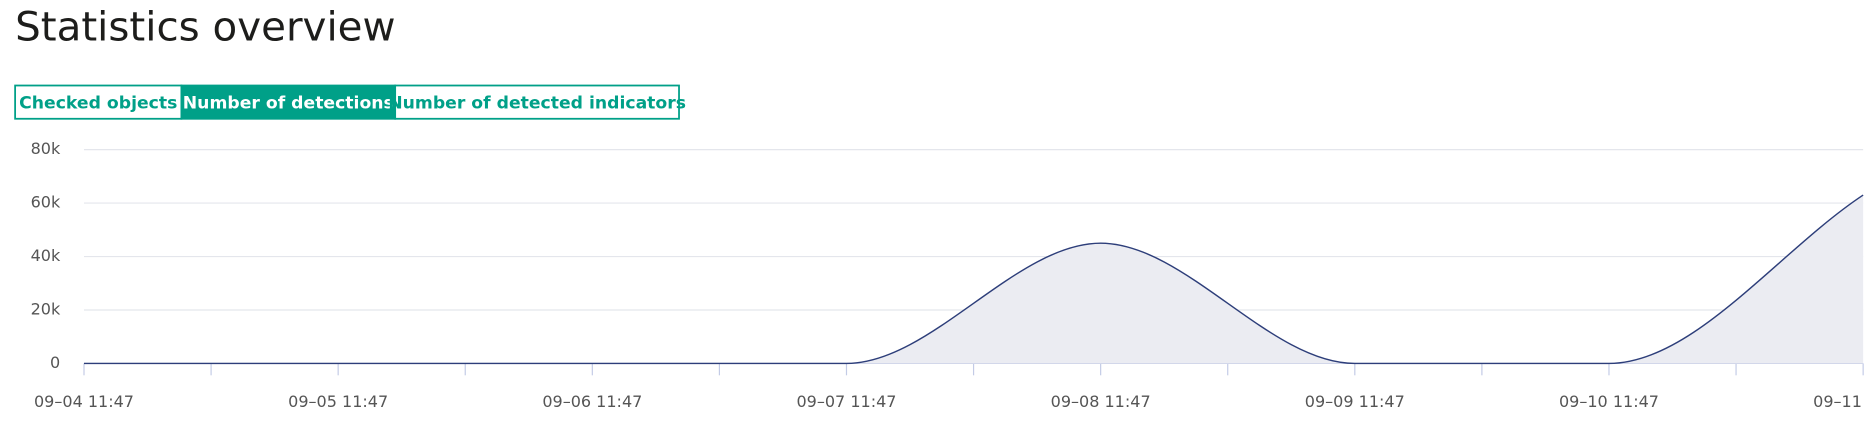 The height and width of the screenshot is (424, 1864). Describe the element at coordinates (592, 401) in the screenshot. I see `x-tick-label: 09–06 11:47` at that location.